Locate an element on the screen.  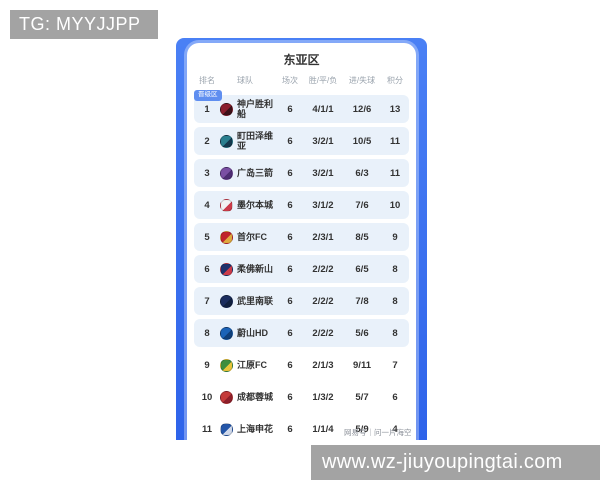
team-name: 广岛三箭 is located at coordinates (255, 173).